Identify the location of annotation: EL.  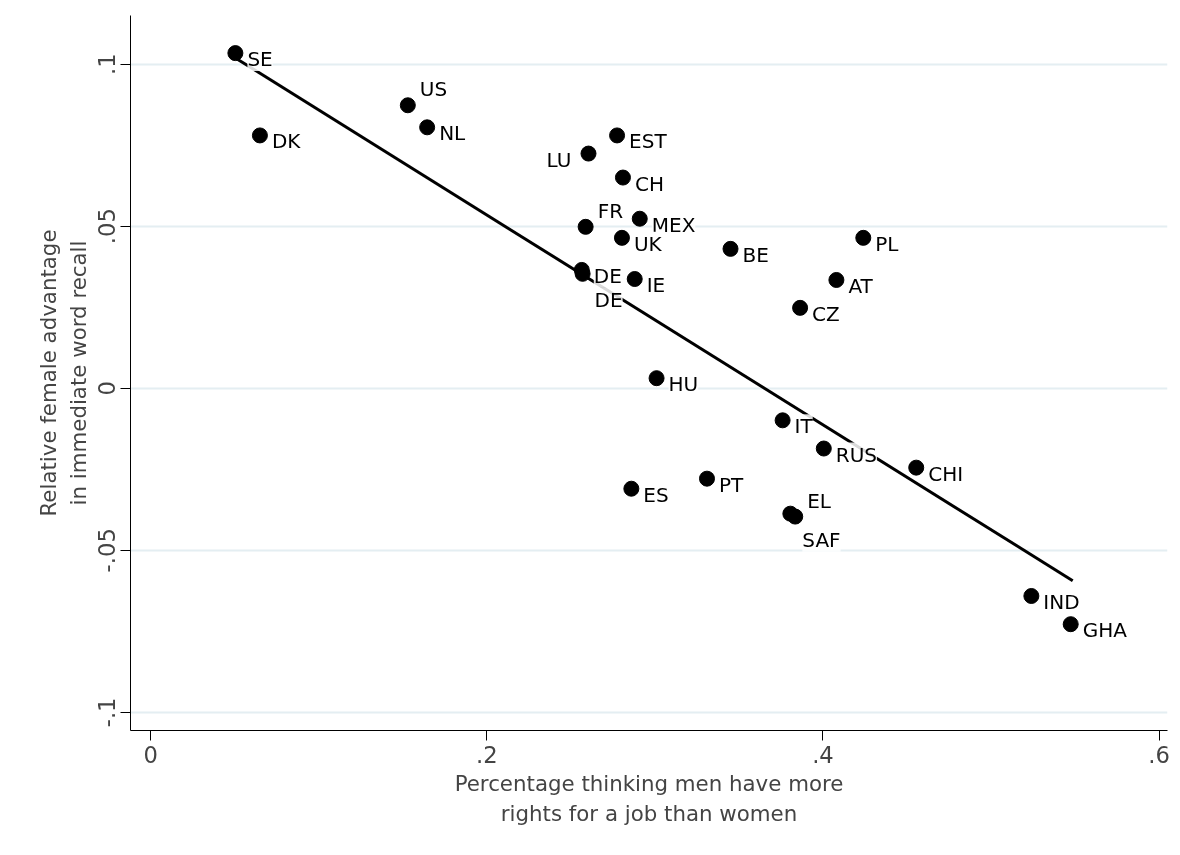
(819, 500).